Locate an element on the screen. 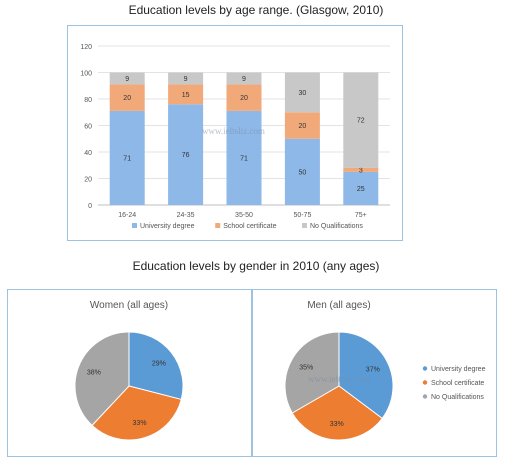 This screenshot has width=512, height=465. y-tick-label: 80 is located at coordinates (88, 100).